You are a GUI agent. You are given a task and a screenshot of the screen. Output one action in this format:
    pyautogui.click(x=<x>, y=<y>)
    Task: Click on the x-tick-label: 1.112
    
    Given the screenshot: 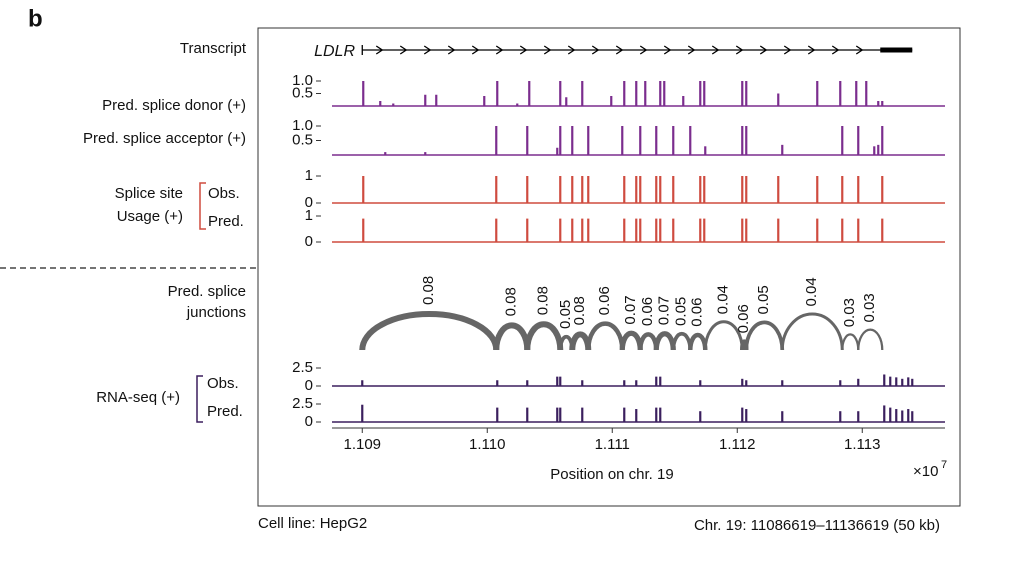 What is the action you would take?
    pyautogui.click(x=737, y=444)
    